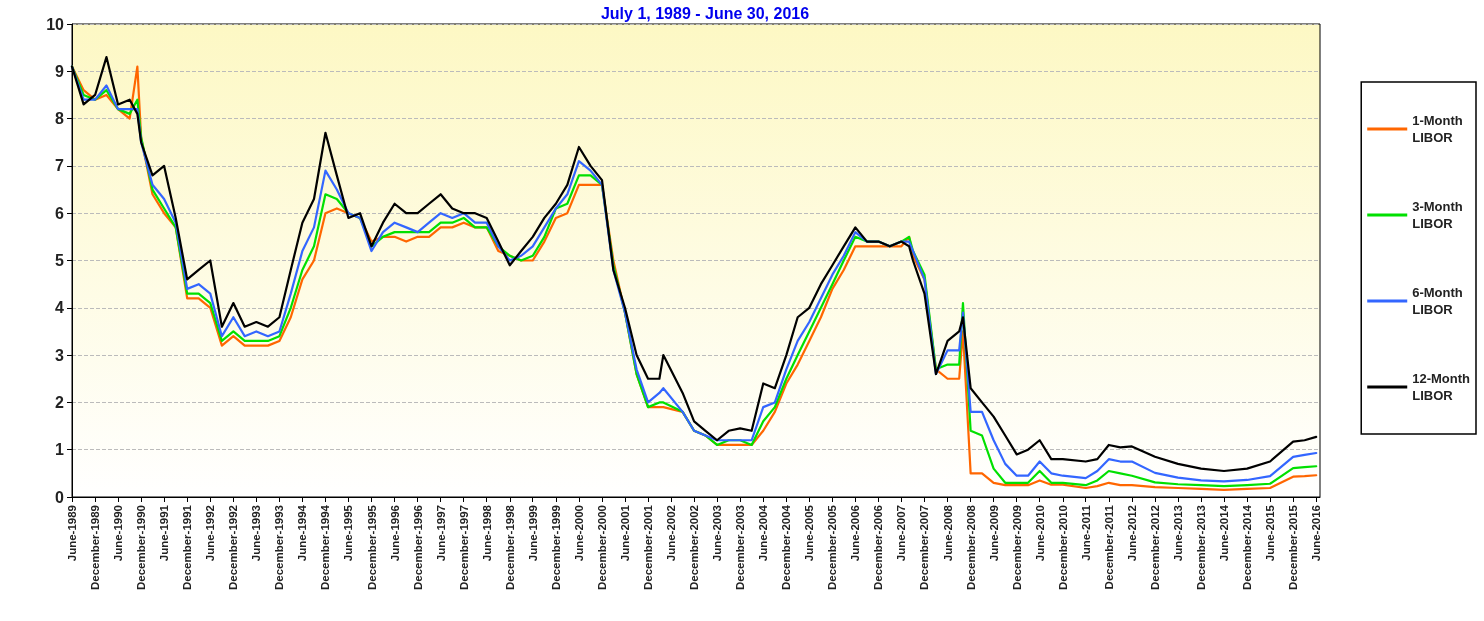 This screenshot has width=1484, height=621. I want to click on x-tick-label: December-2014, so click(1247, 547).